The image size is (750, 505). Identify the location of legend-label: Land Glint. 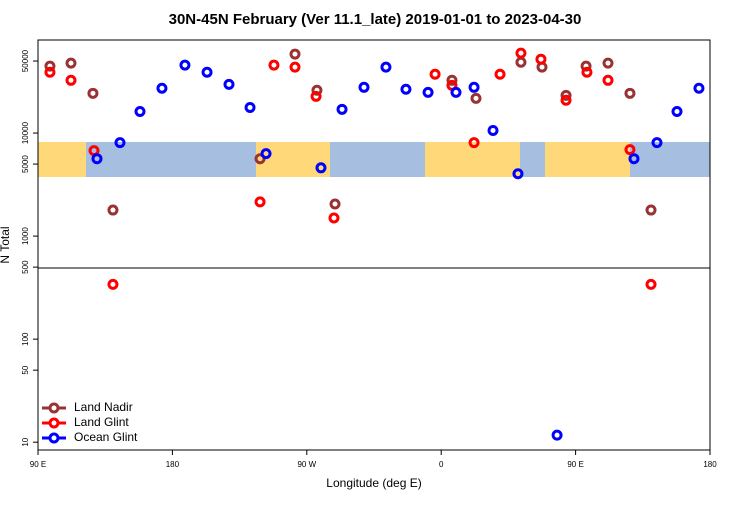
(101, 422).